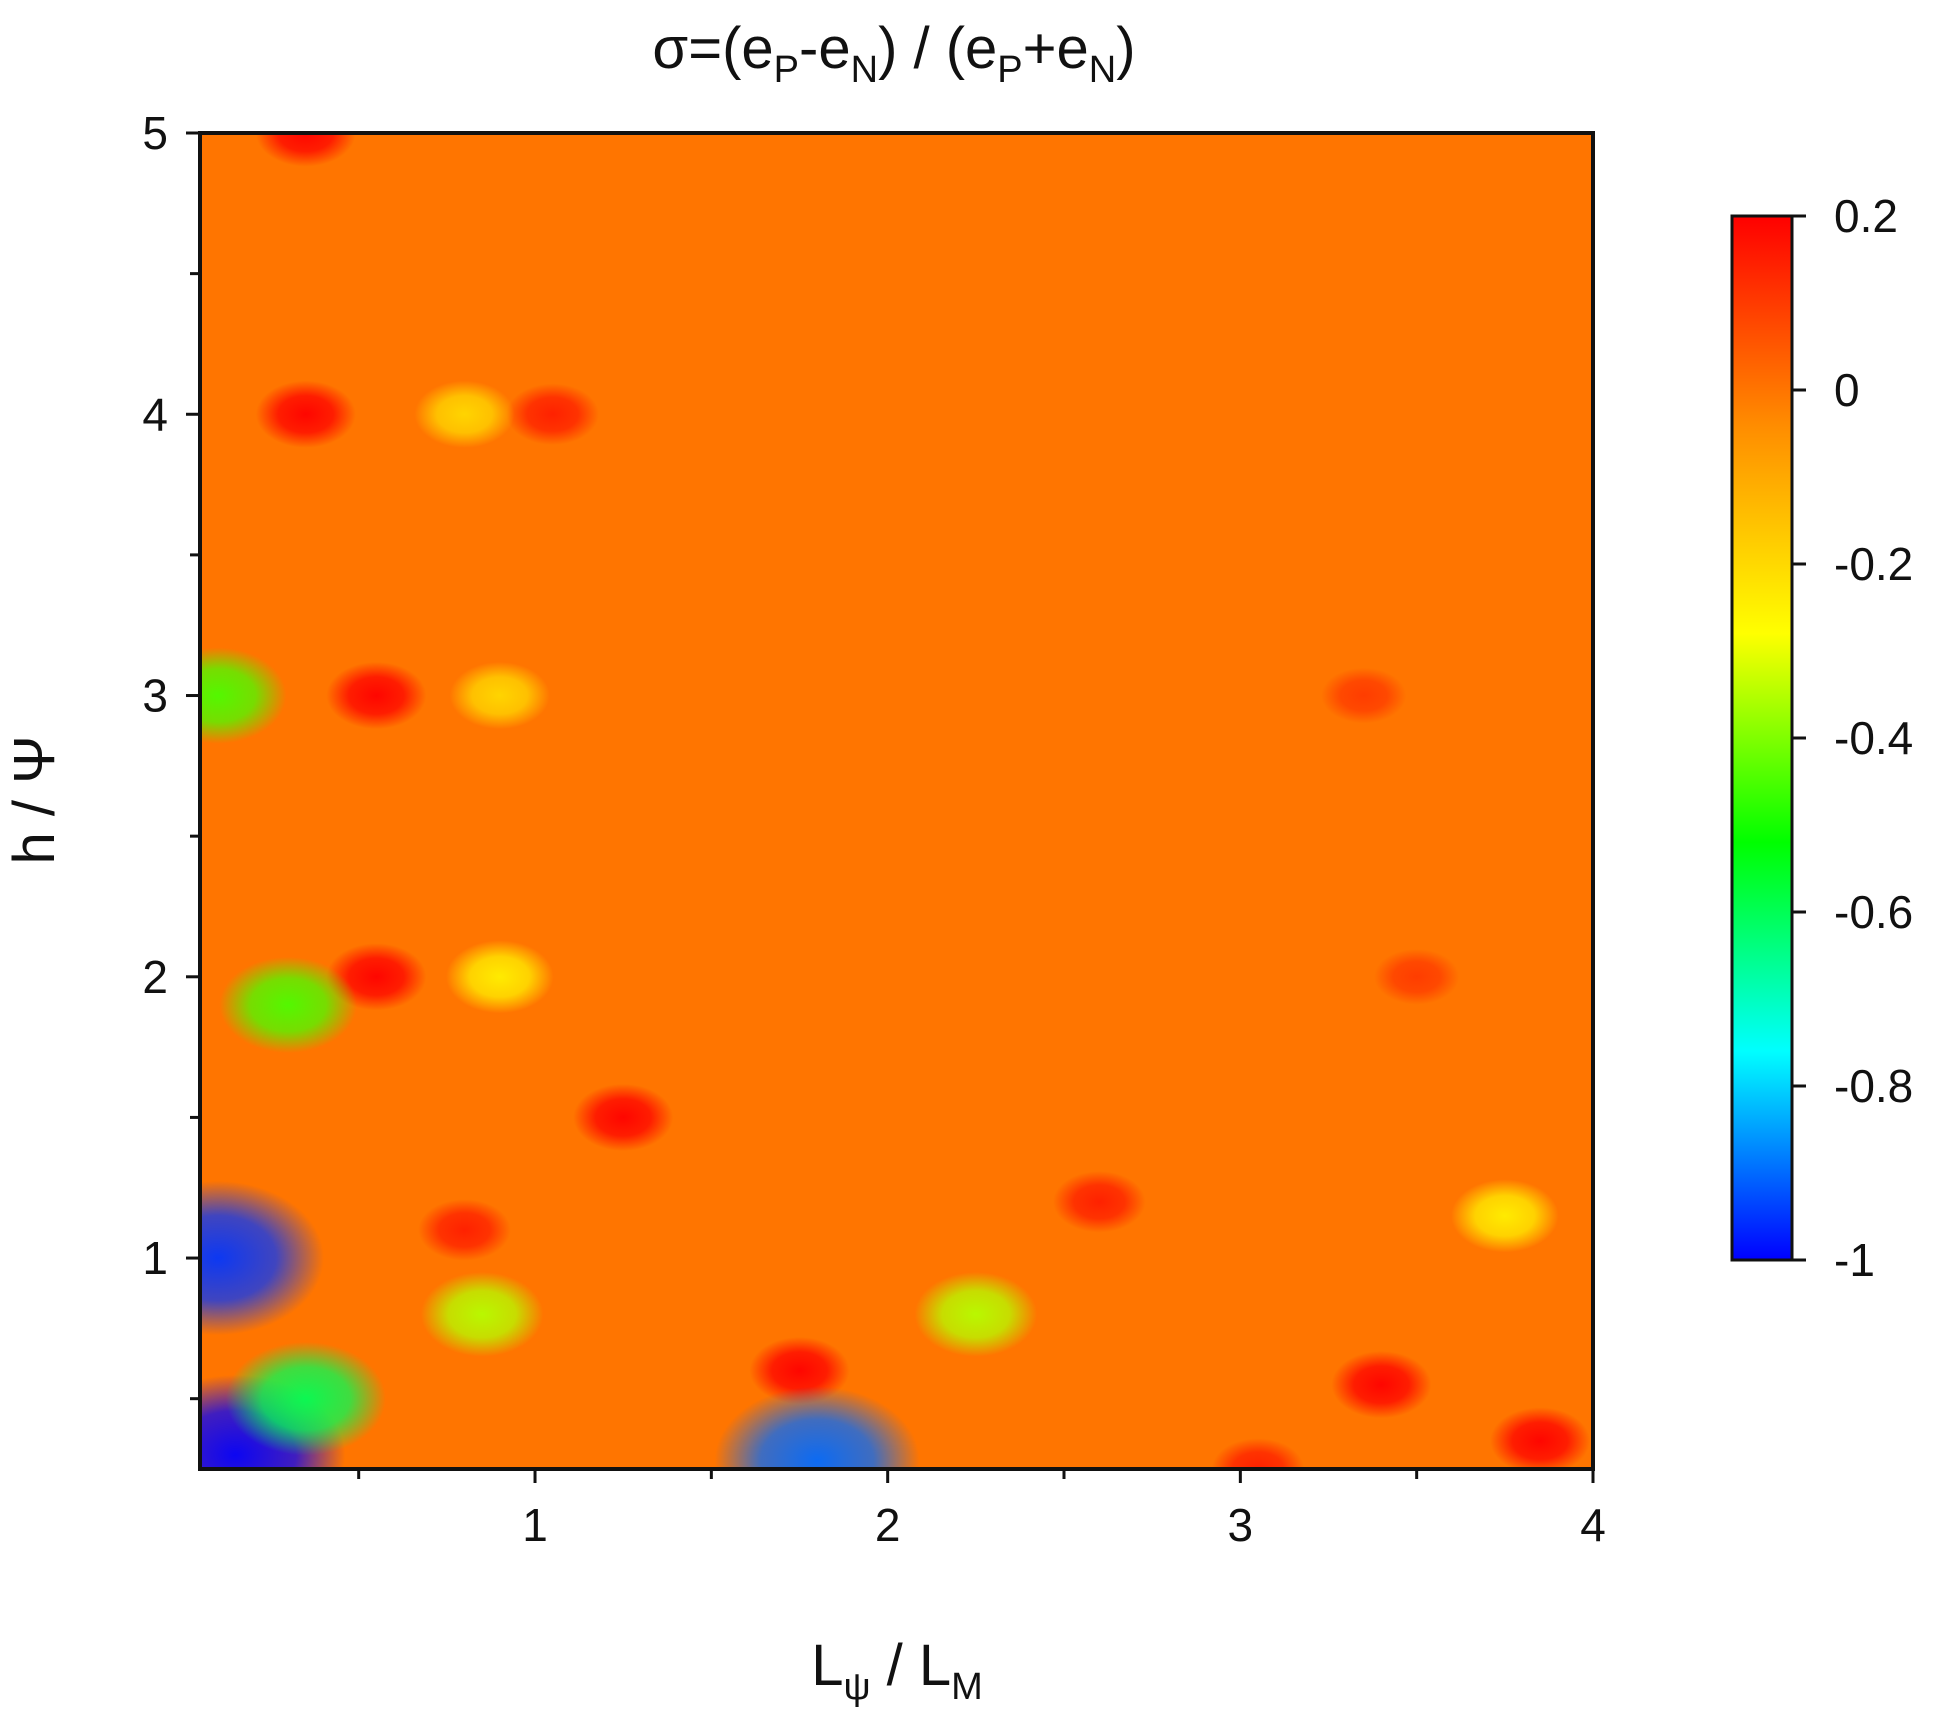  I want to click on colorbar-tick-label: -0.8, so click(1873, 1086).